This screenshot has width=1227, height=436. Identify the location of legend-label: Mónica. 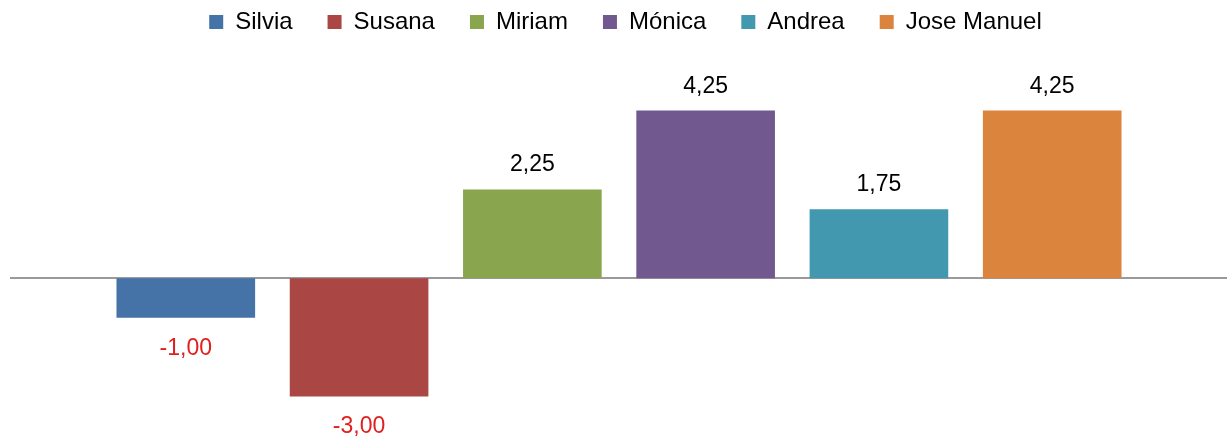
(667, 20).